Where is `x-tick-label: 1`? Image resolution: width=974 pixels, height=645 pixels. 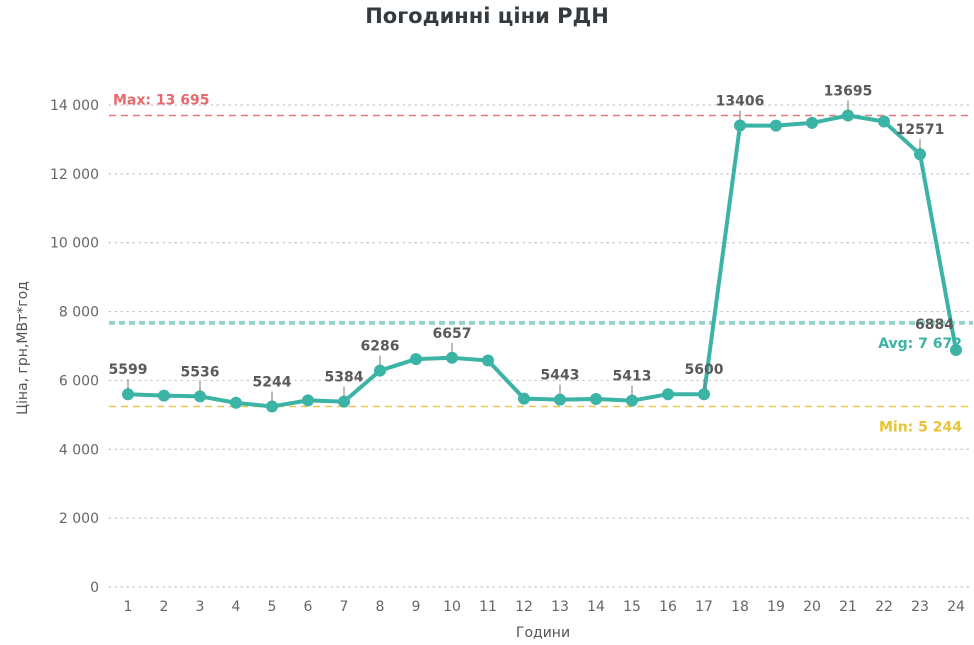
x-tick-label: 1 is located at coordinates (128, 607).